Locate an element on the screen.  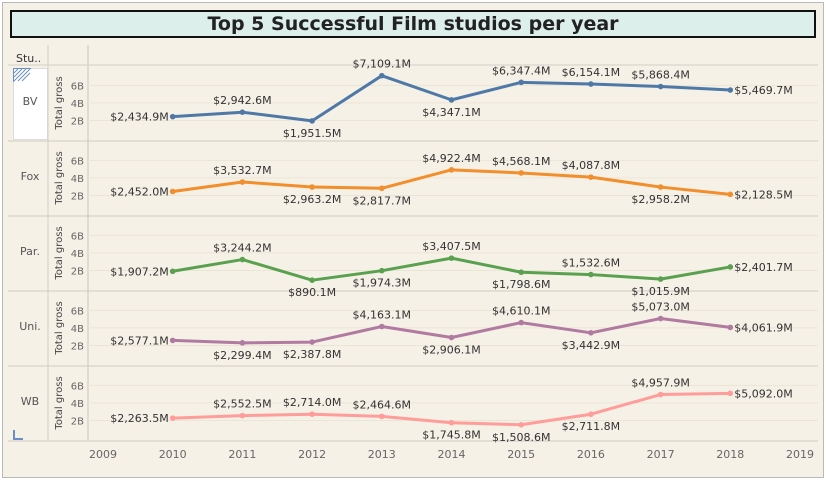
studio-label: Par. is located at coordinates (30, 251).